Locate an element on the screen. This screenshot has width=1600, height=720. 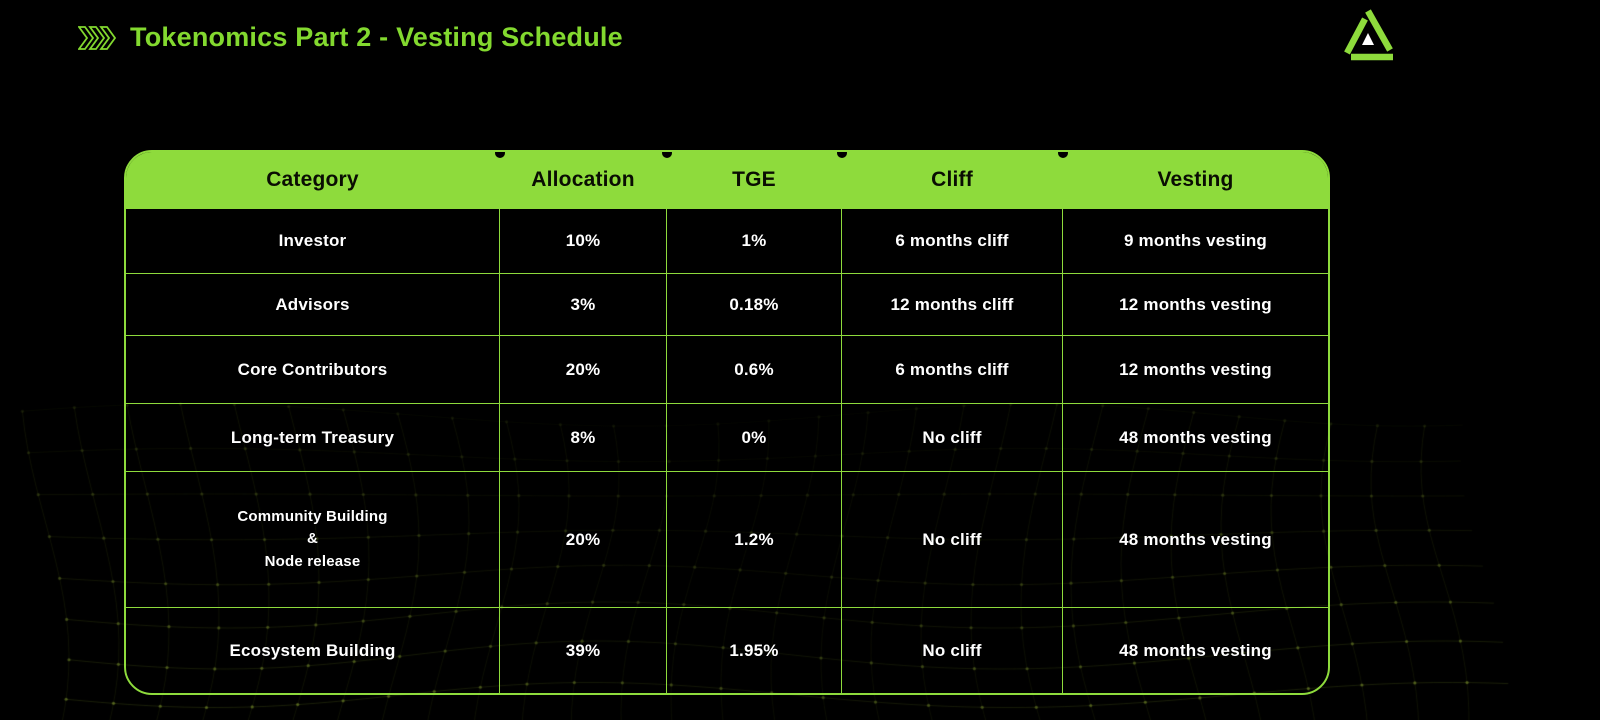
cell-category: Ecosystem Building is located at coordinates (313, 650).